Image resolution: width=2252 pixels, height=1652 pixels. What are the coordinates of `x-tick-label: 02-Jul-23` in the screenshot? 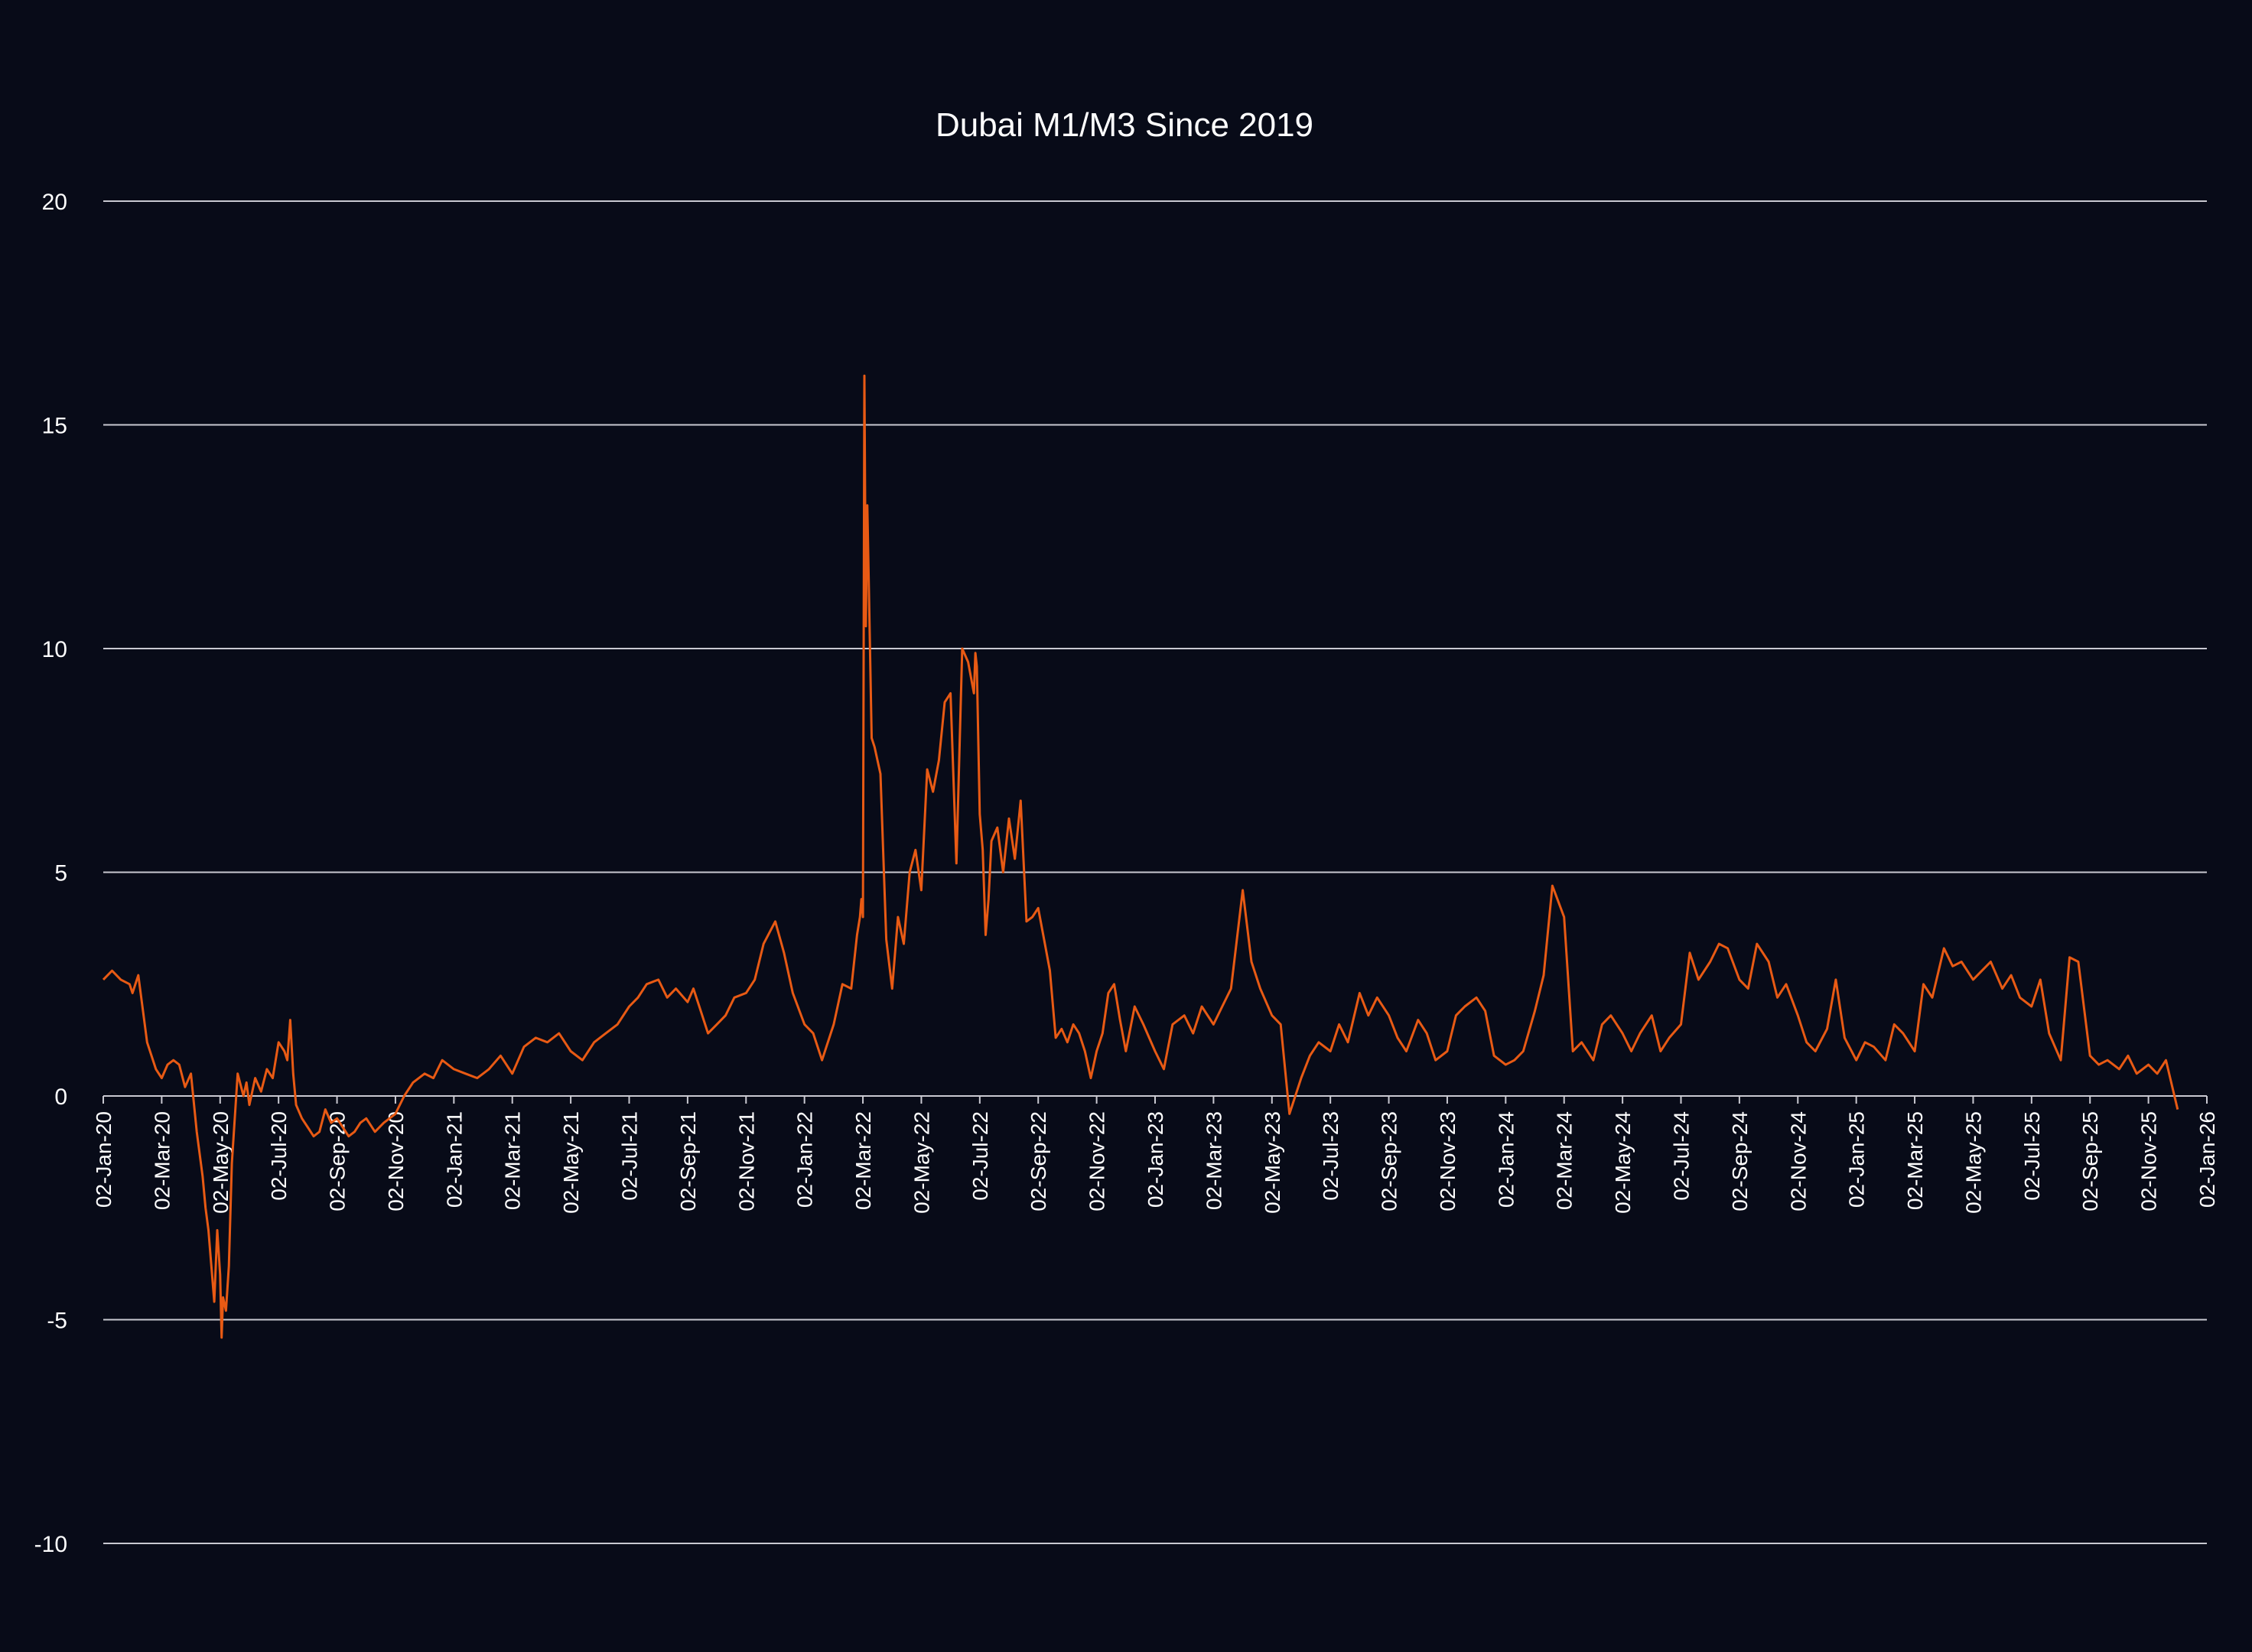 It's located at (1331, 1156).